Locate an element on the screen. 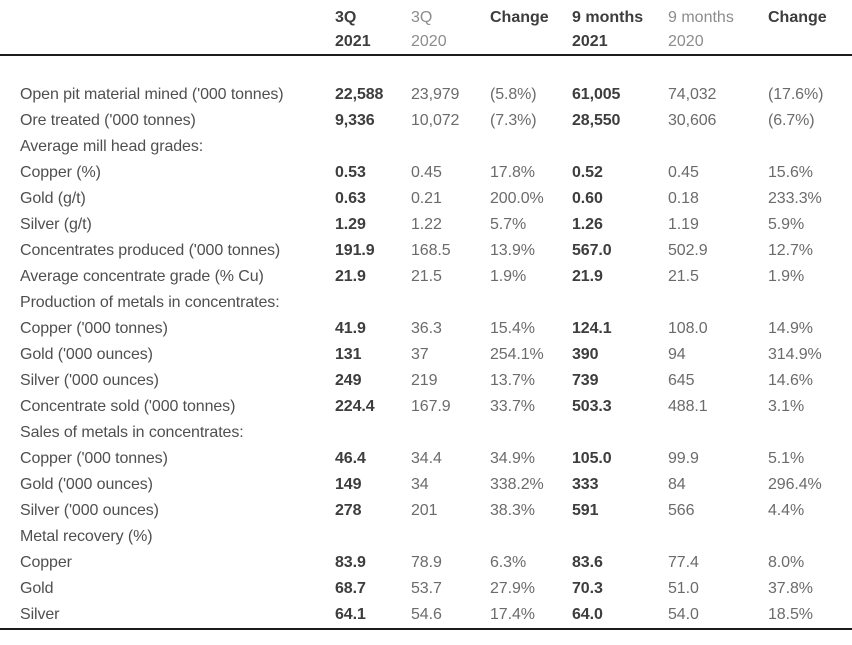  cell-3q-2020: 0.21 is located at coordinates (426, 198).